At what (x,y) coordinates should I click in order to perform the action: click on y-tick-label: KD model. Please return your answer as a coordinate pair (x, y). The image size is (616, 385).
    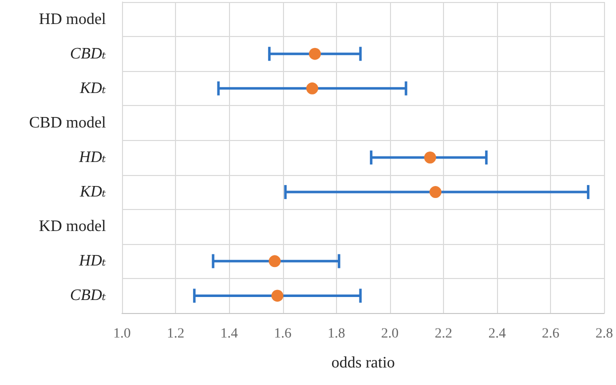
    Looking at the image, I should click on (72, 227).